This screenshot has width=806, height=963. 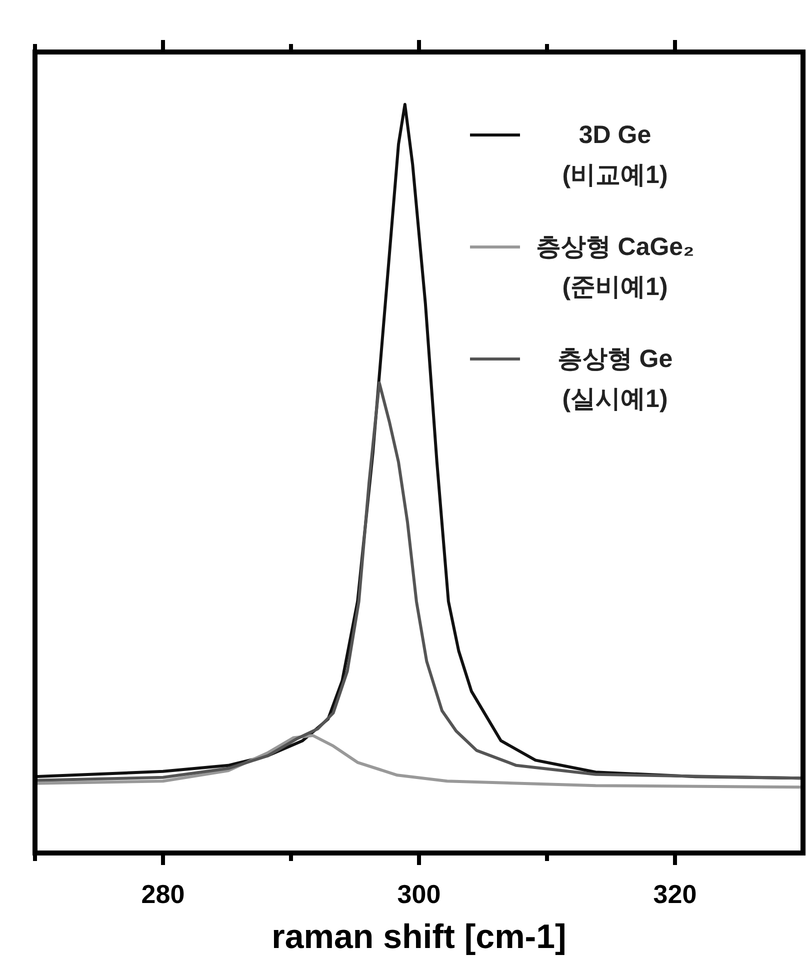 What do you see at coordinates (163, 894) in the screenshot?
I see `x-tick-label: 280` at bounding box center [163, 894].